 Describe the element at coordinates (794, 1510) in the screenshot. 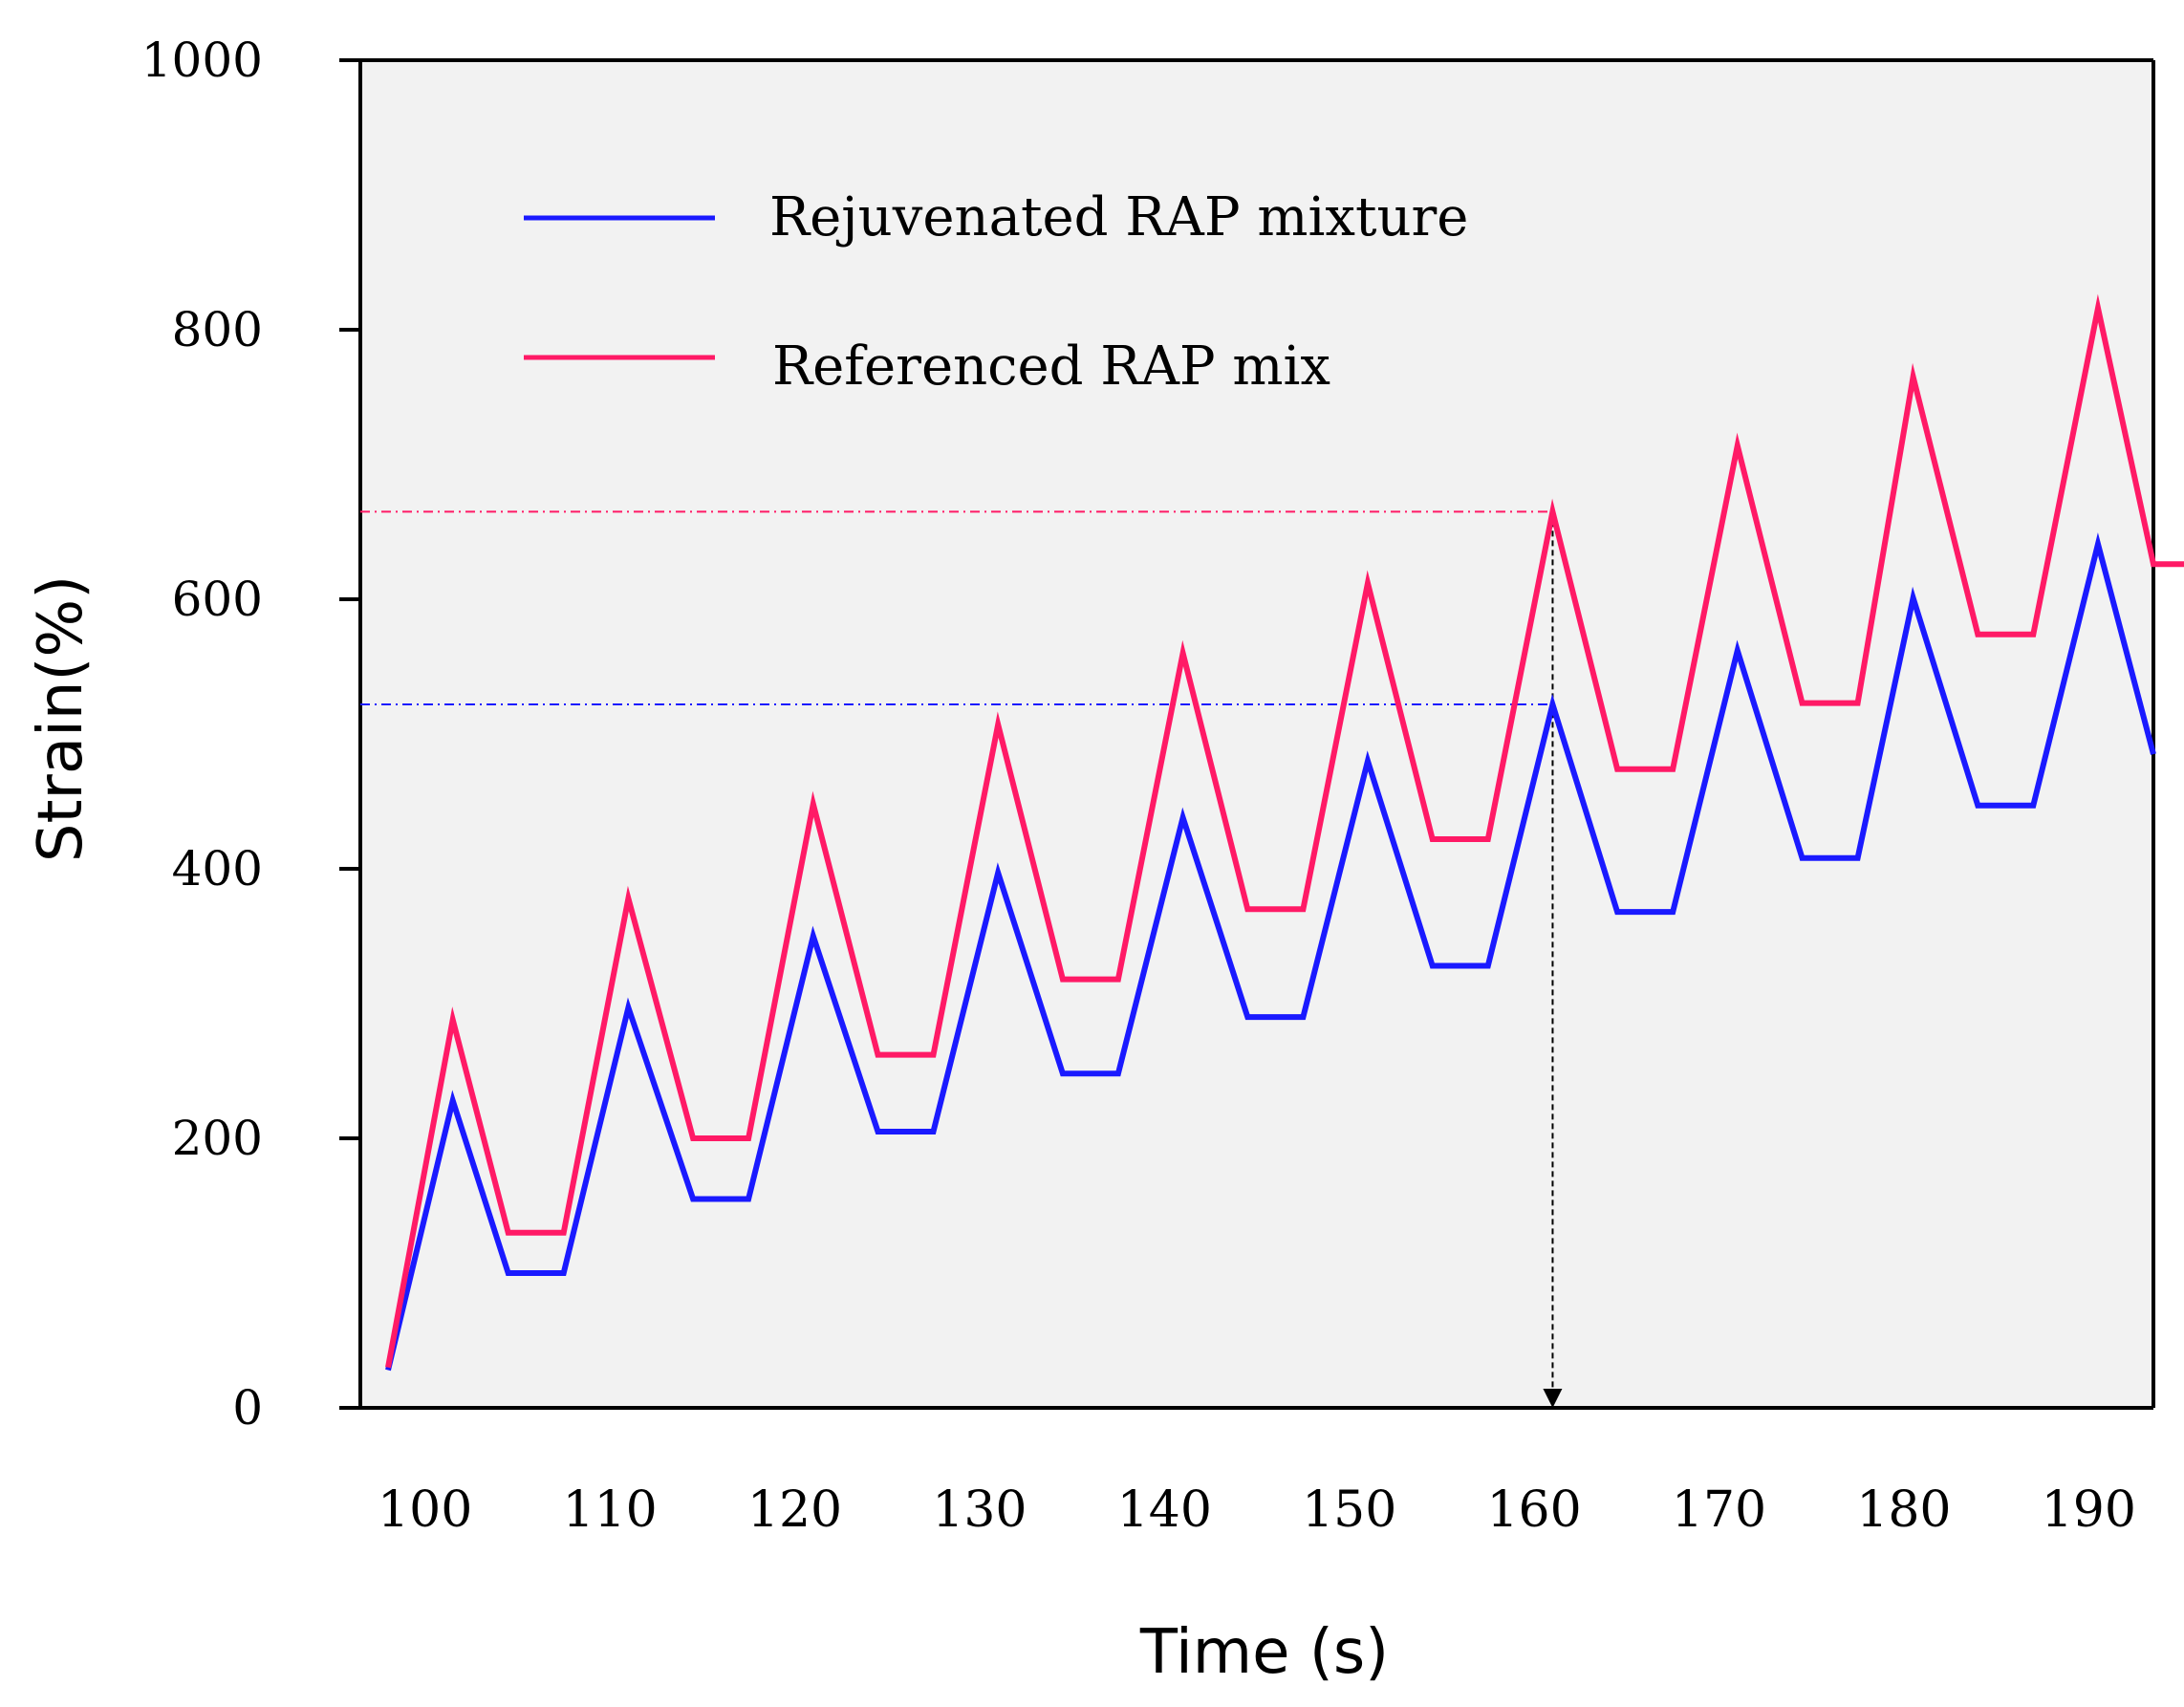

I see `x-tick-label: 120` at that location.